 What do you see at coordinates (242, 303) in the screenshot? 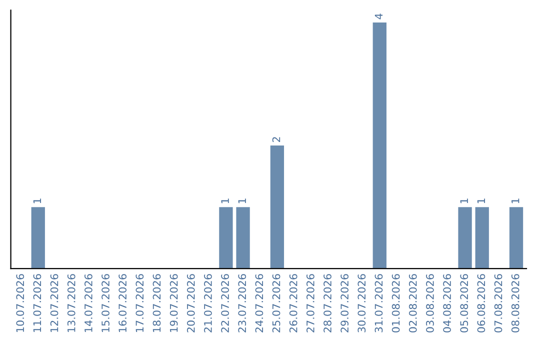
I see `x-tick-label: 23.07.2026` at bounding box center [242, 303].